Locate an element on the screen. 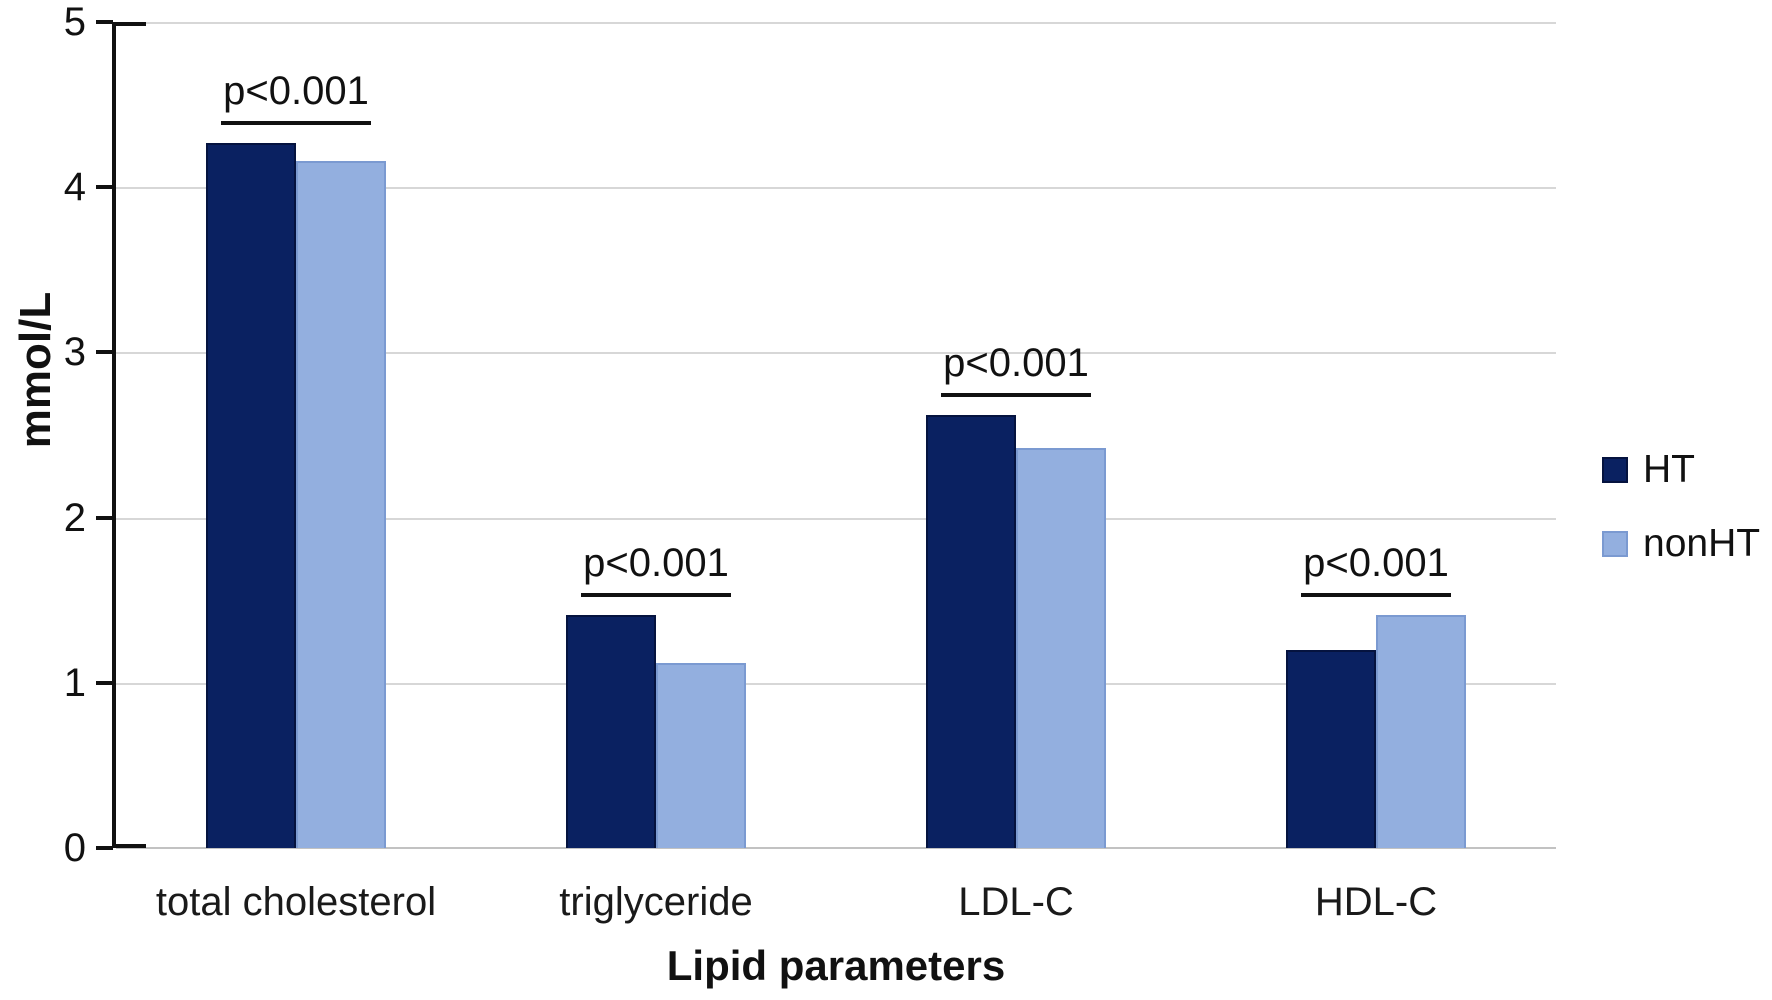  y-axis-bottom-cap is located at coordinates (129, 846).